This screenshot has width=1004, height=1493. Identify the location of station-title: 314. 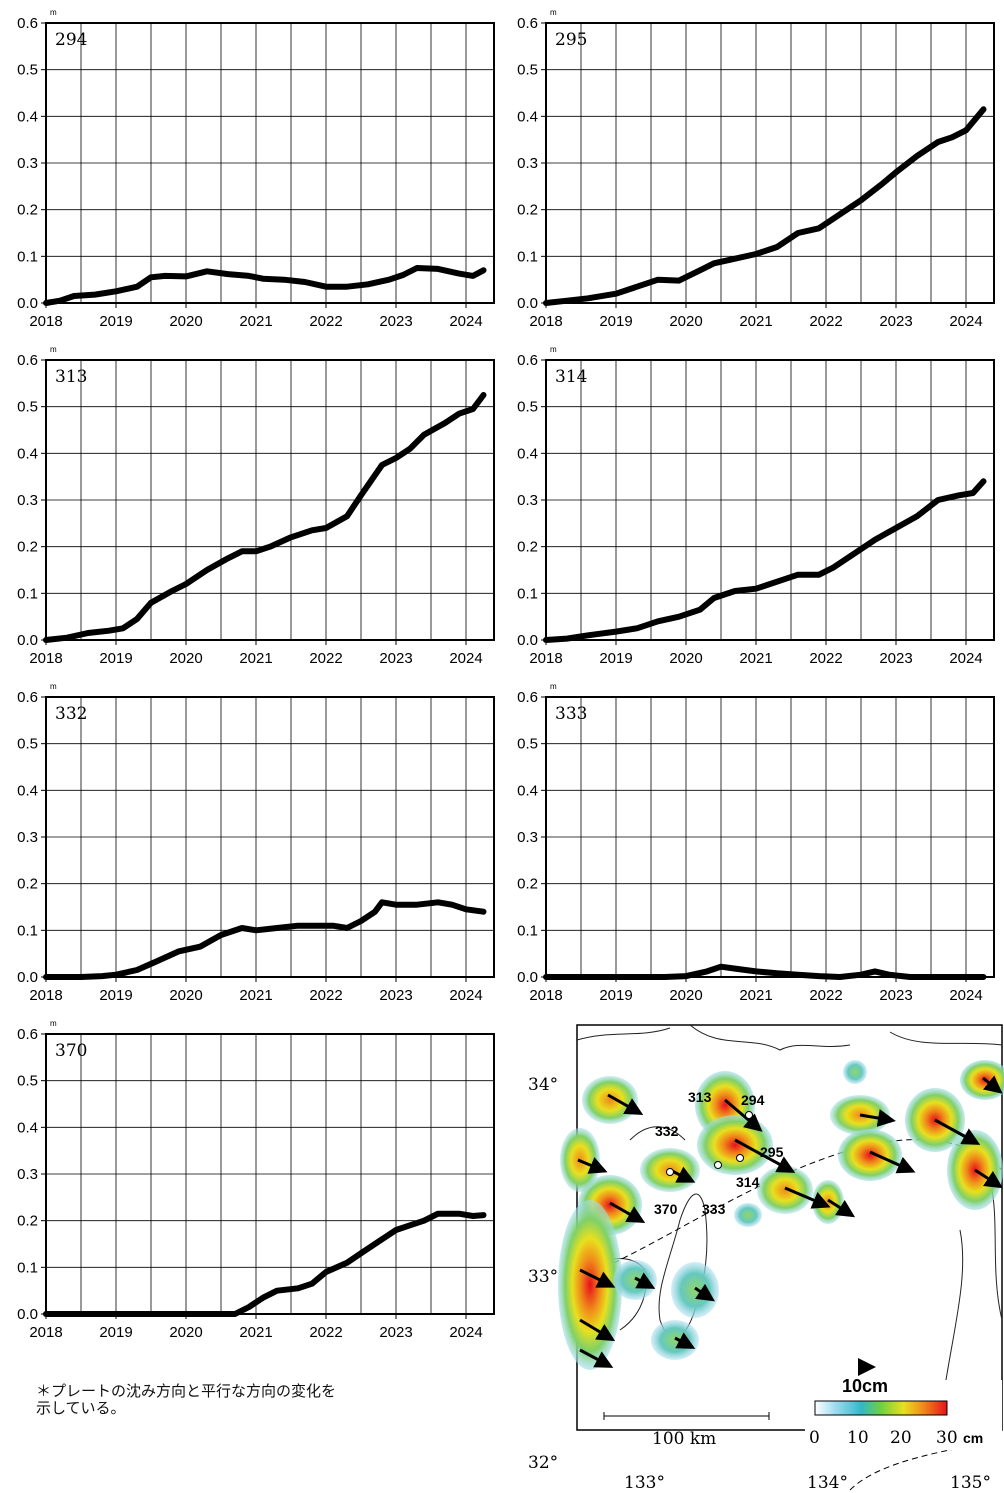
(571, 377).